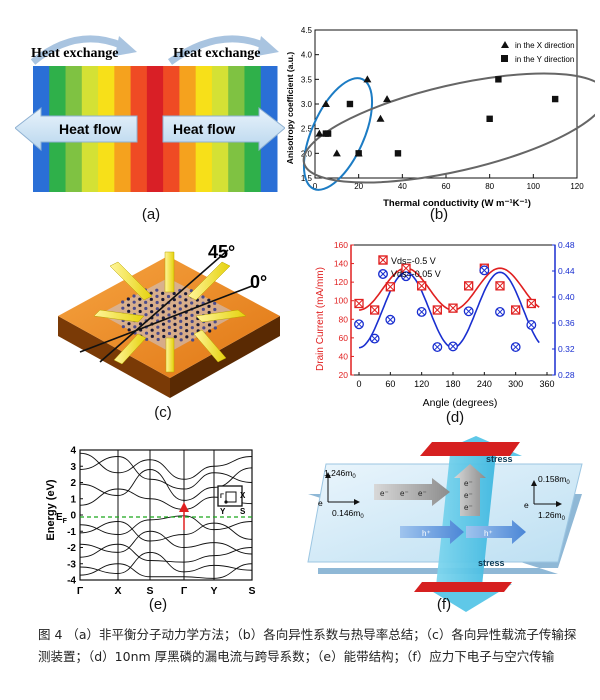 Image resolution: width=600 pixels, height=700 pixels. What do you see at coordinates (139, 129) in the screenshot?
I see `temperature-stripe` at bounding box center [139, 129].